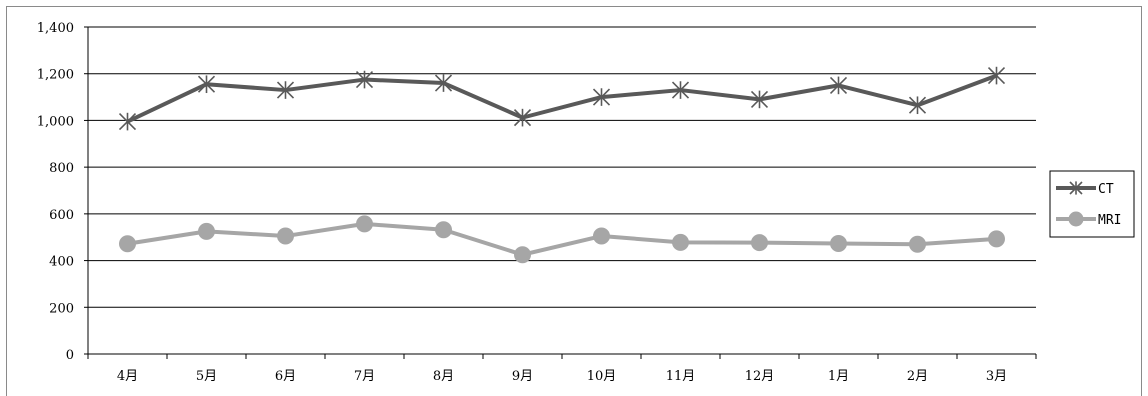  Describe the element at coordinates (443, 376) in the screenshot. I see `x-tick-label: 8月` at that location.